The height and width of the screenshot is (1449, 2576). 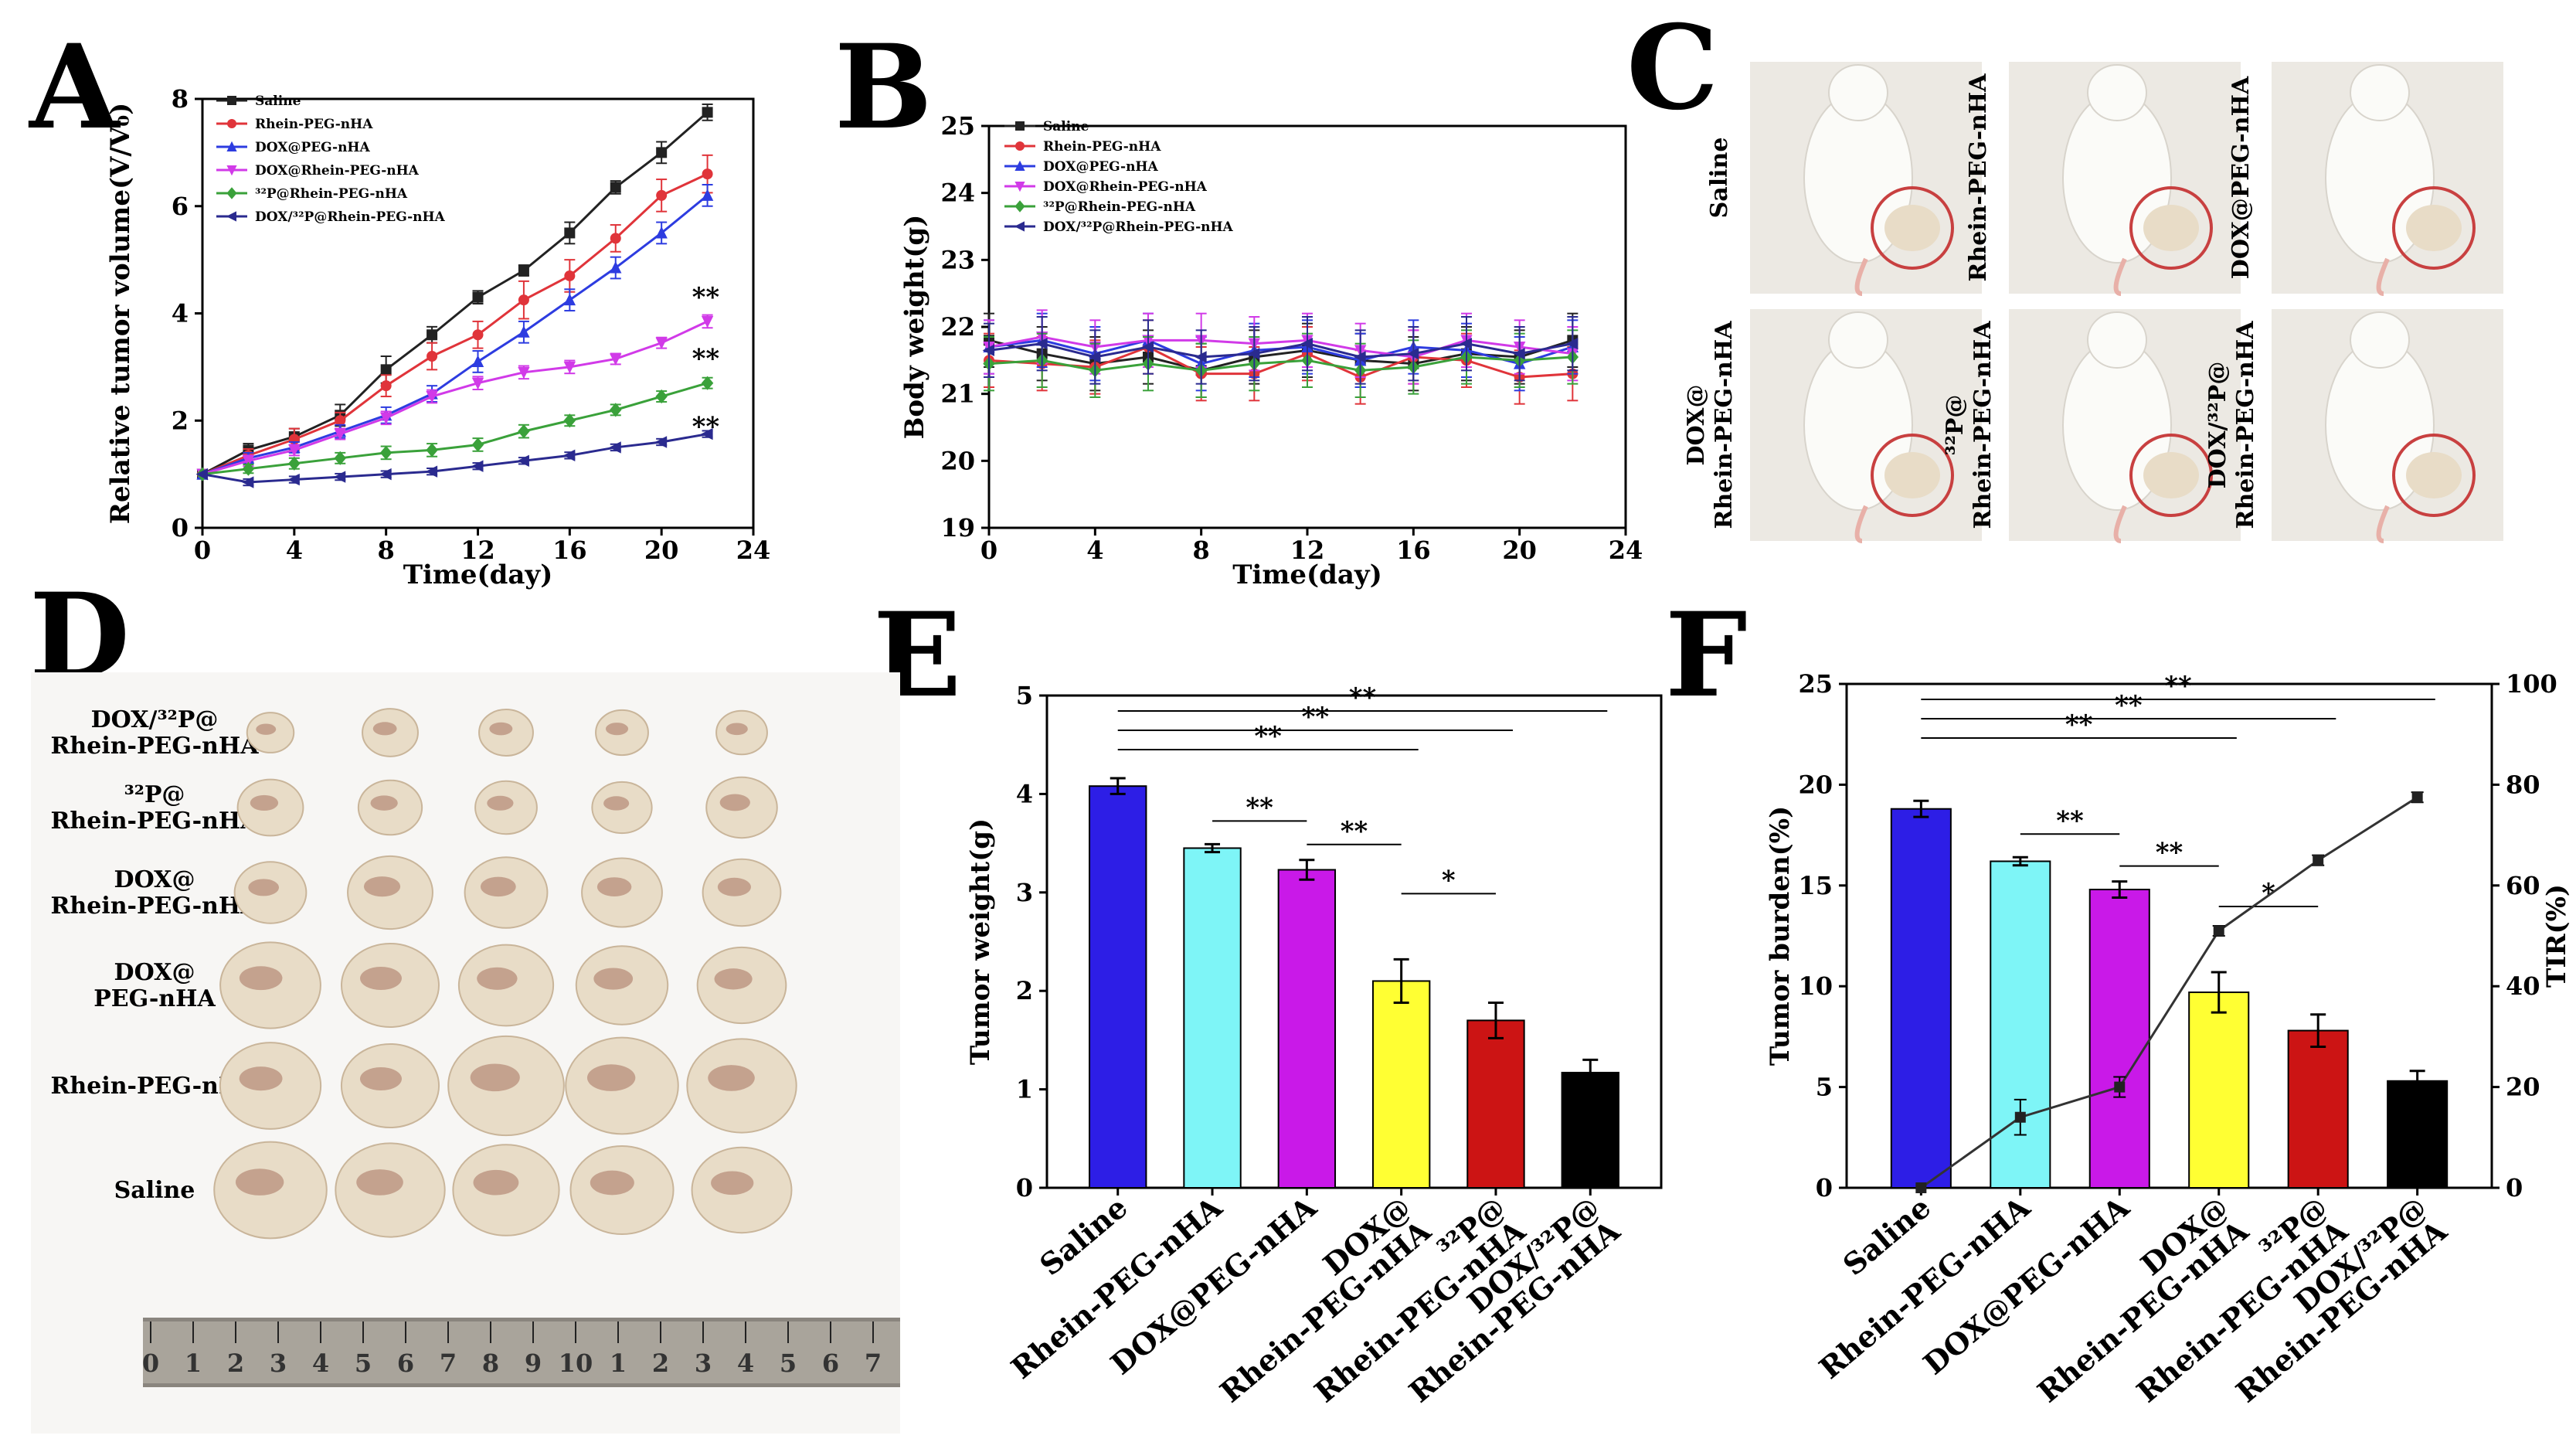 What do you see at coordinates (957, 193) in the screenshot?
I see `y-tick-label: 24` at bounding box center [957, 193].